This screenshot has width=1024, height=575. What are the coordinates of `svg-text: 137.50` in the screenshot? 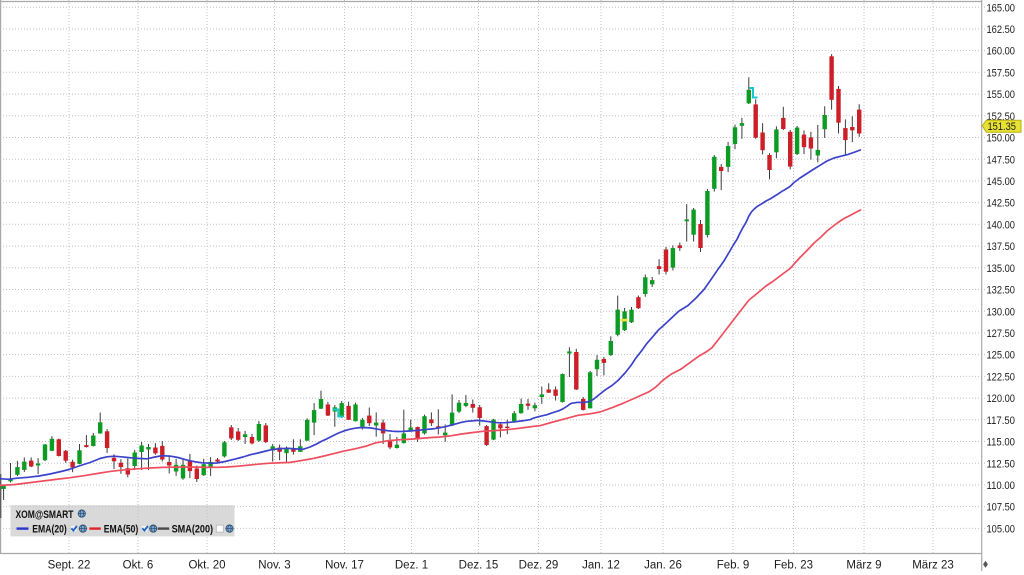 It's located at (1001, 247).